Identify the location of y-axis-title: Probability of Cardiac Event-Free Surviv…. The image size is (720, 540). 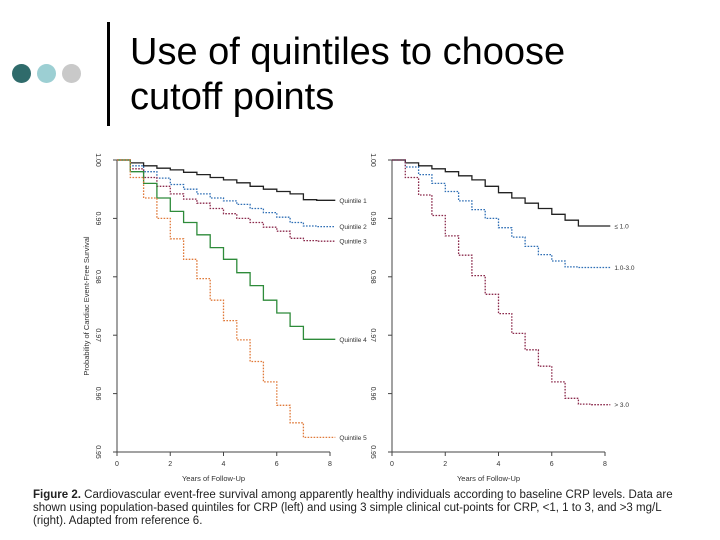
(86, 306).